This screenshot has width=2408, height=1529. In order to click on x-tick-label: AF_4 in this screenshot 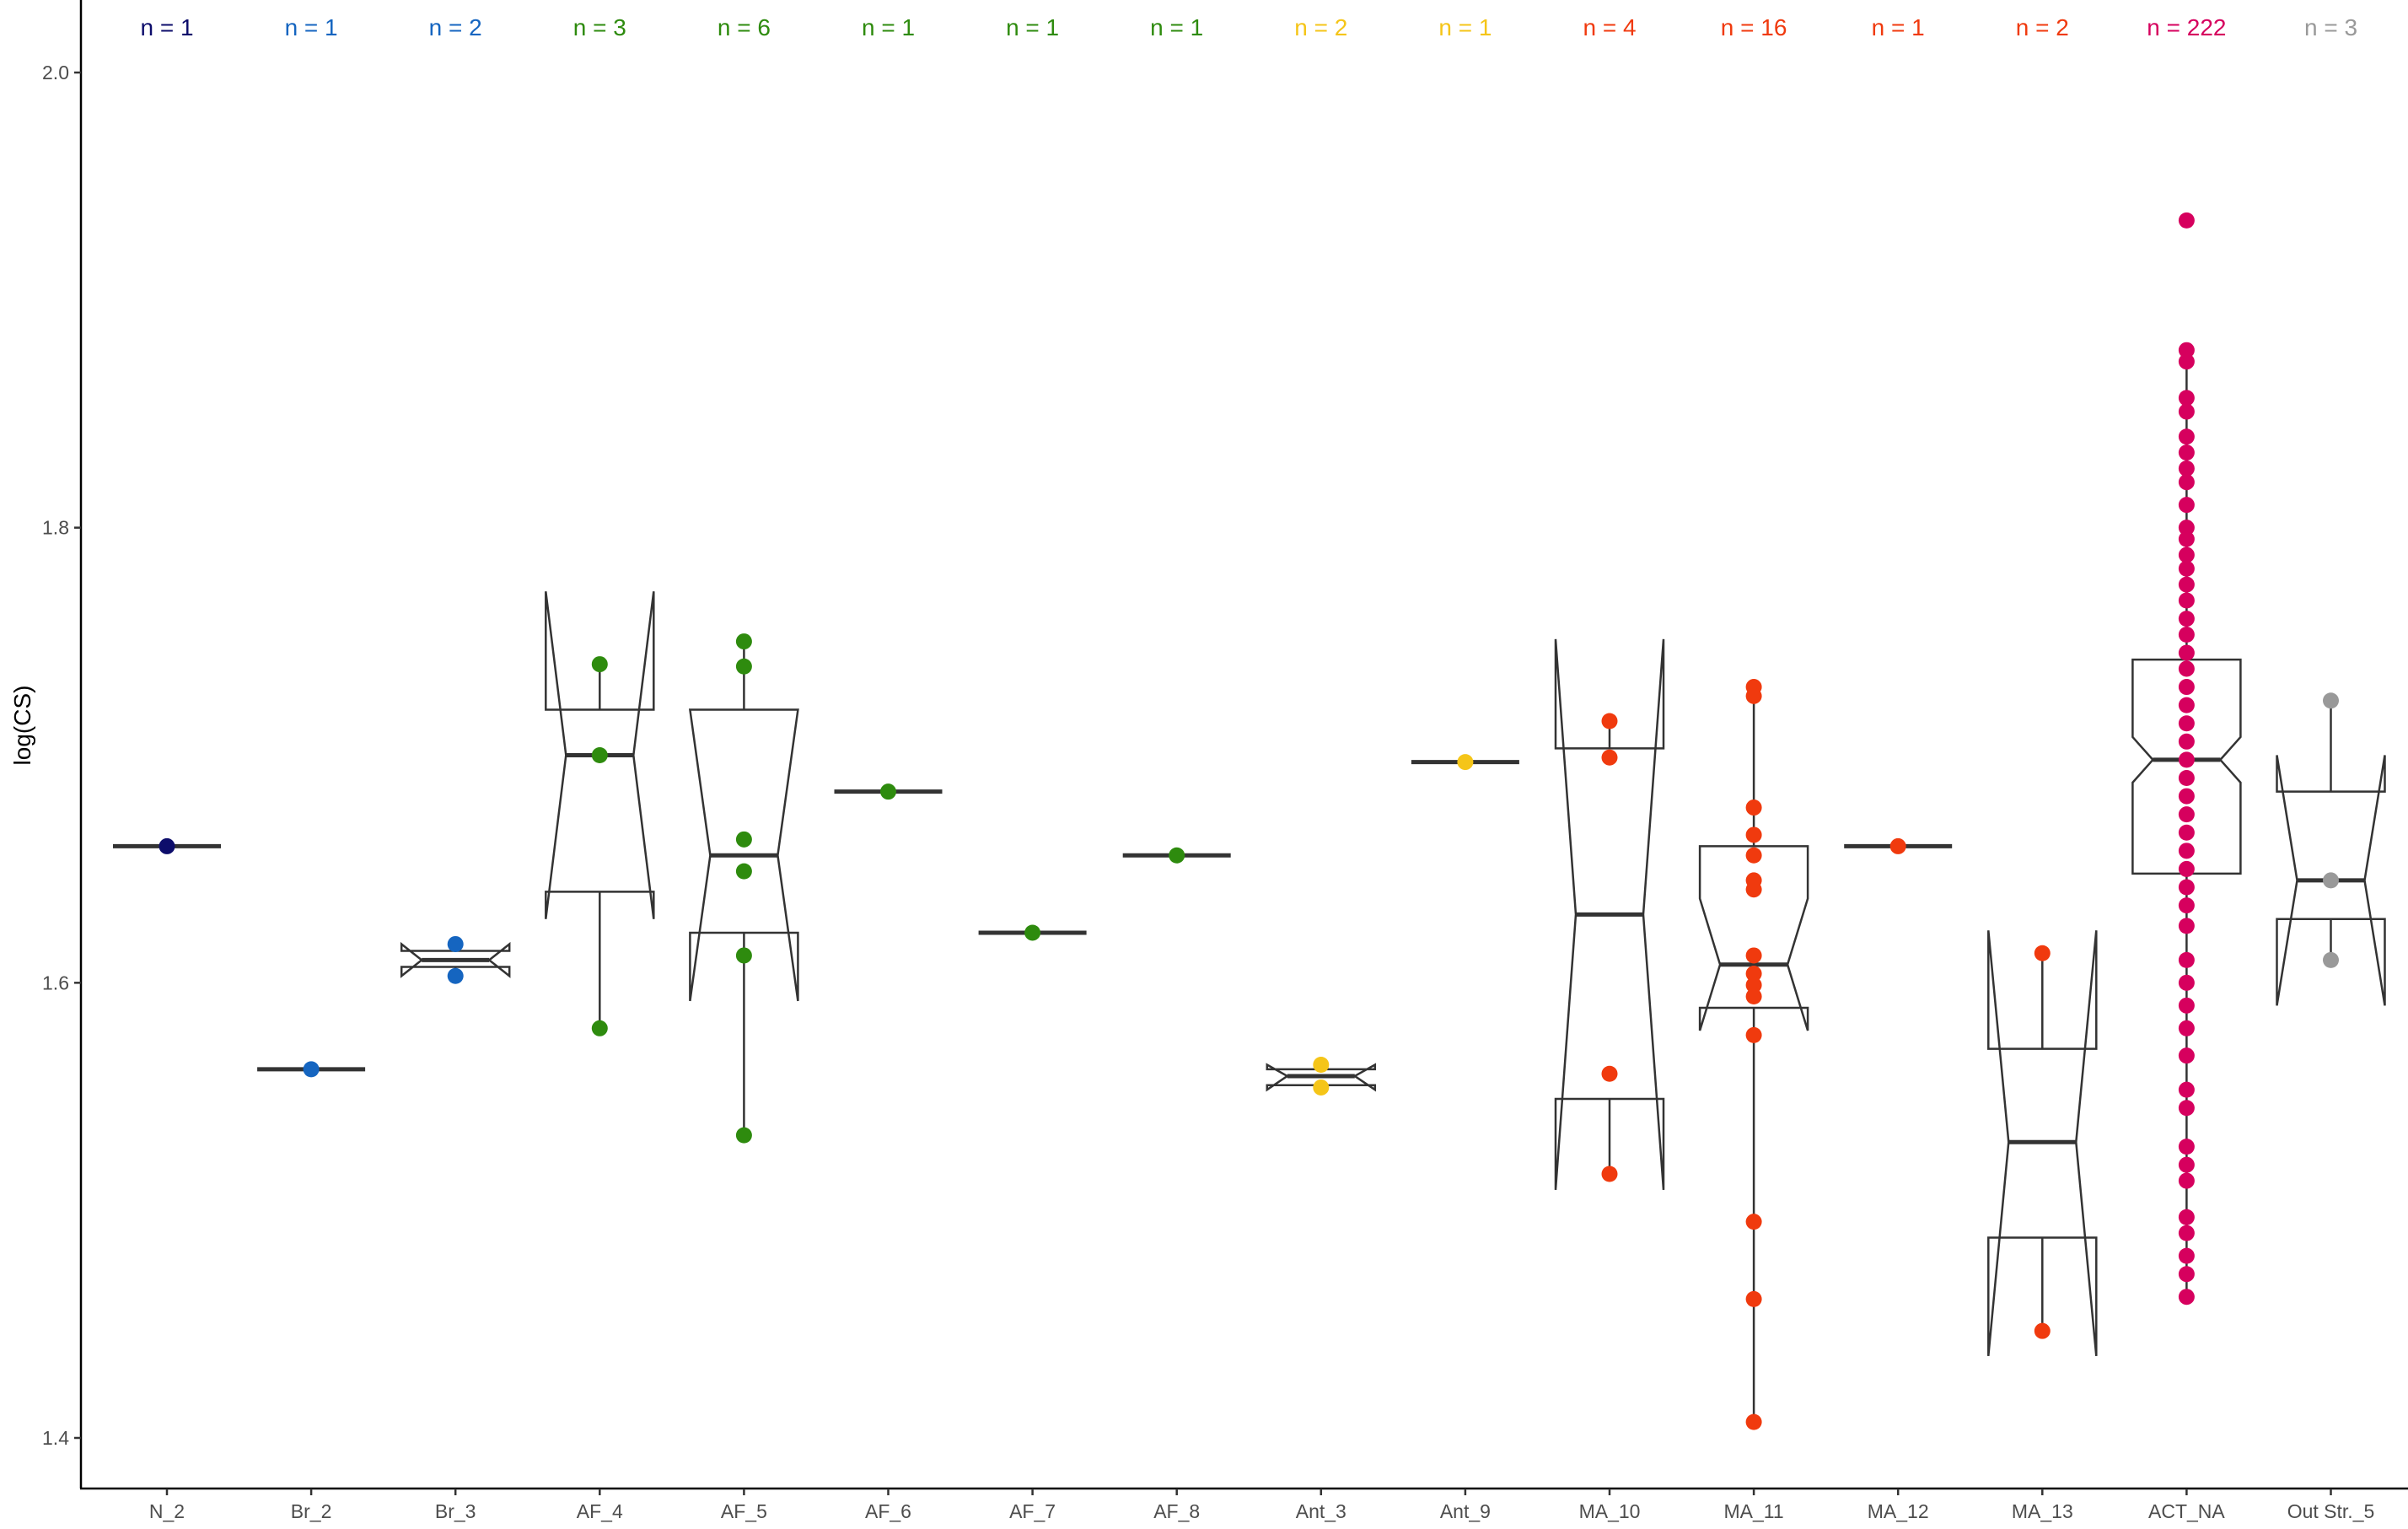, I will do `click(600, 1511)`.